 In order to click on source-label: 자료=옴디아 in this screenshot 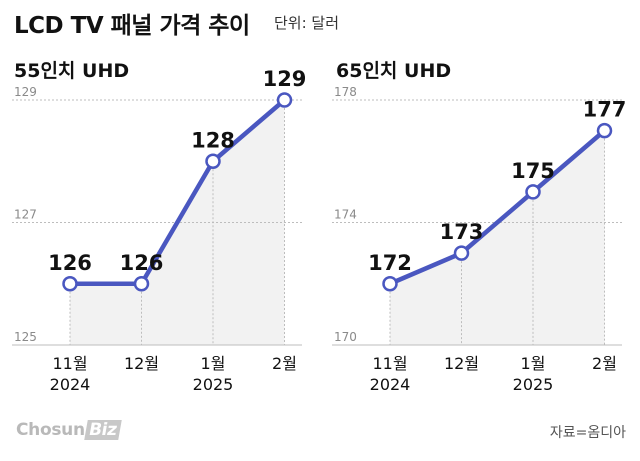, I will do `click(587, 433)`.